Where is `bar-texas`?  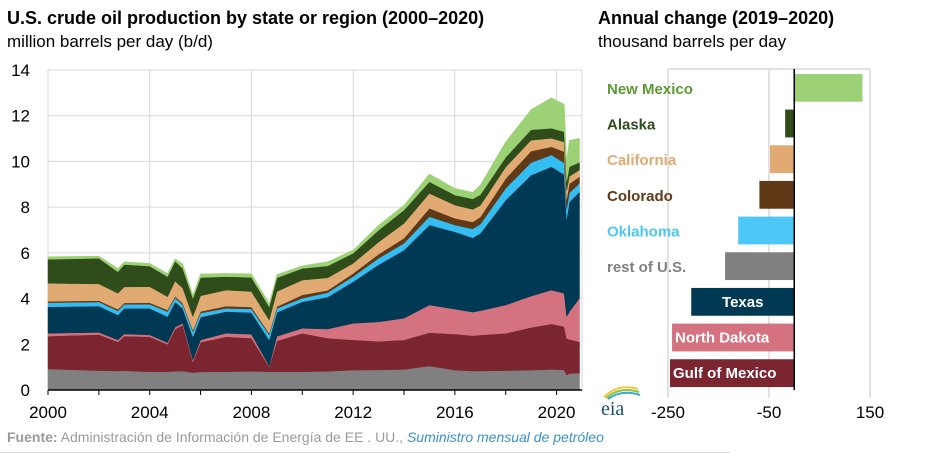 bar-texas is located at coordinates (743, 301).